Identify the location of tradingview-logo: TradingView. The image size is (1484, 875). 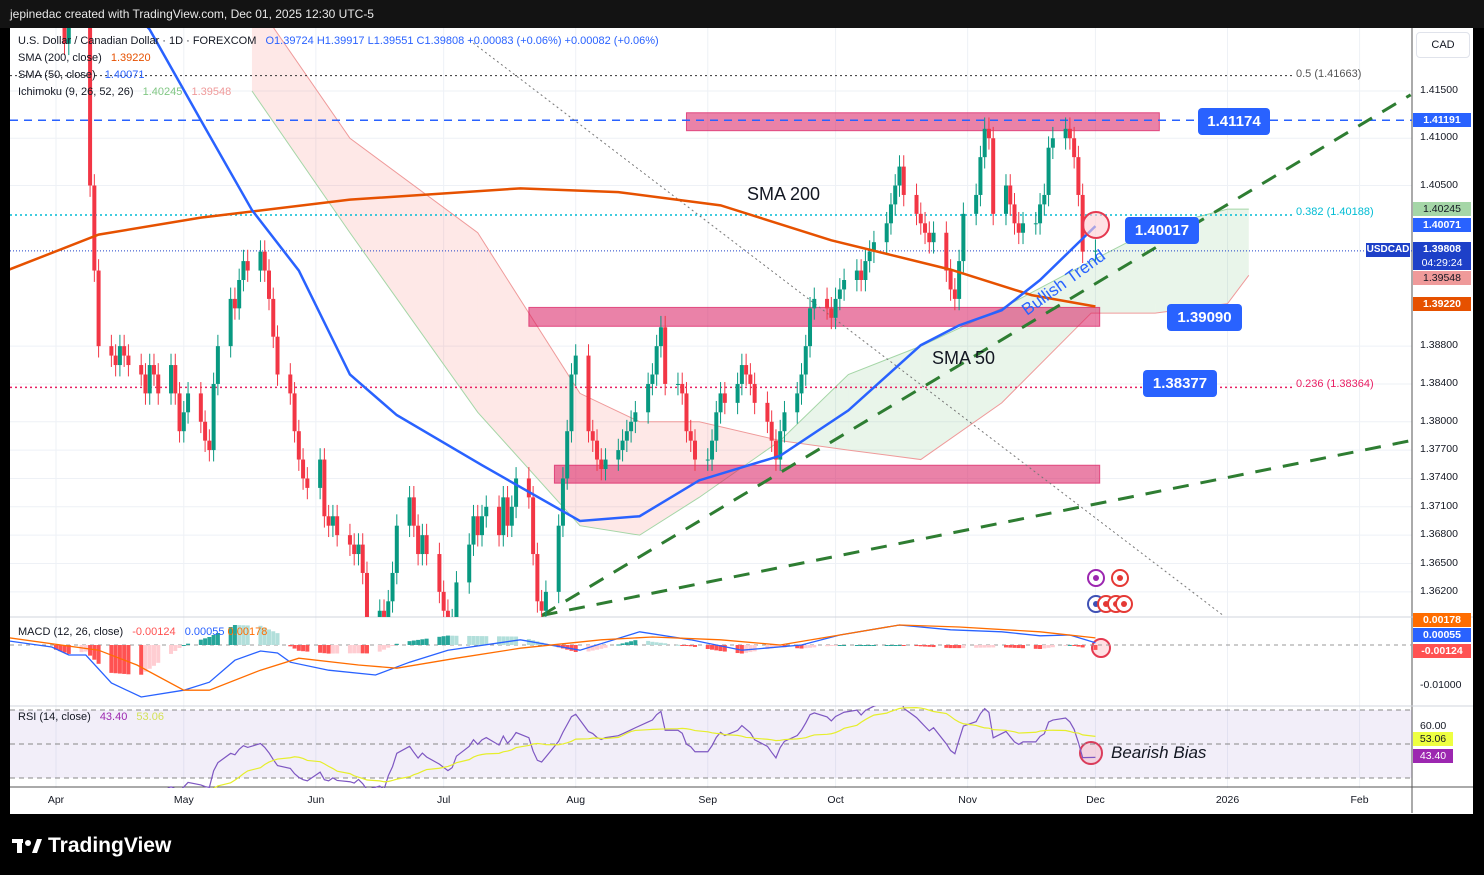
(91, 846).